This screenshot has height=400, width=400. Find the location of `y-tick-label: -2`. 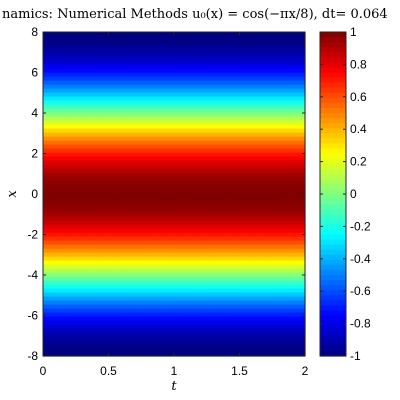

y-tick-label: -2 is located at coordinates (32, 235).